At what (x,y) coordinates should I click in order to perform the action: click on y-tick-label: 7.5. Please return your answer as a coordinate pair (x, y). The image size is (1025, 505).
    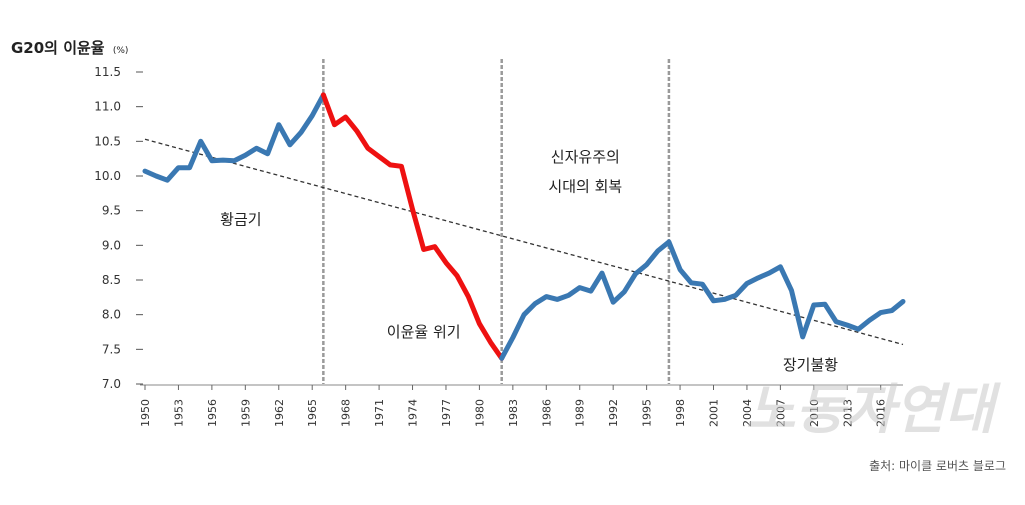
    Looking at the image, I should click on (111, 349).